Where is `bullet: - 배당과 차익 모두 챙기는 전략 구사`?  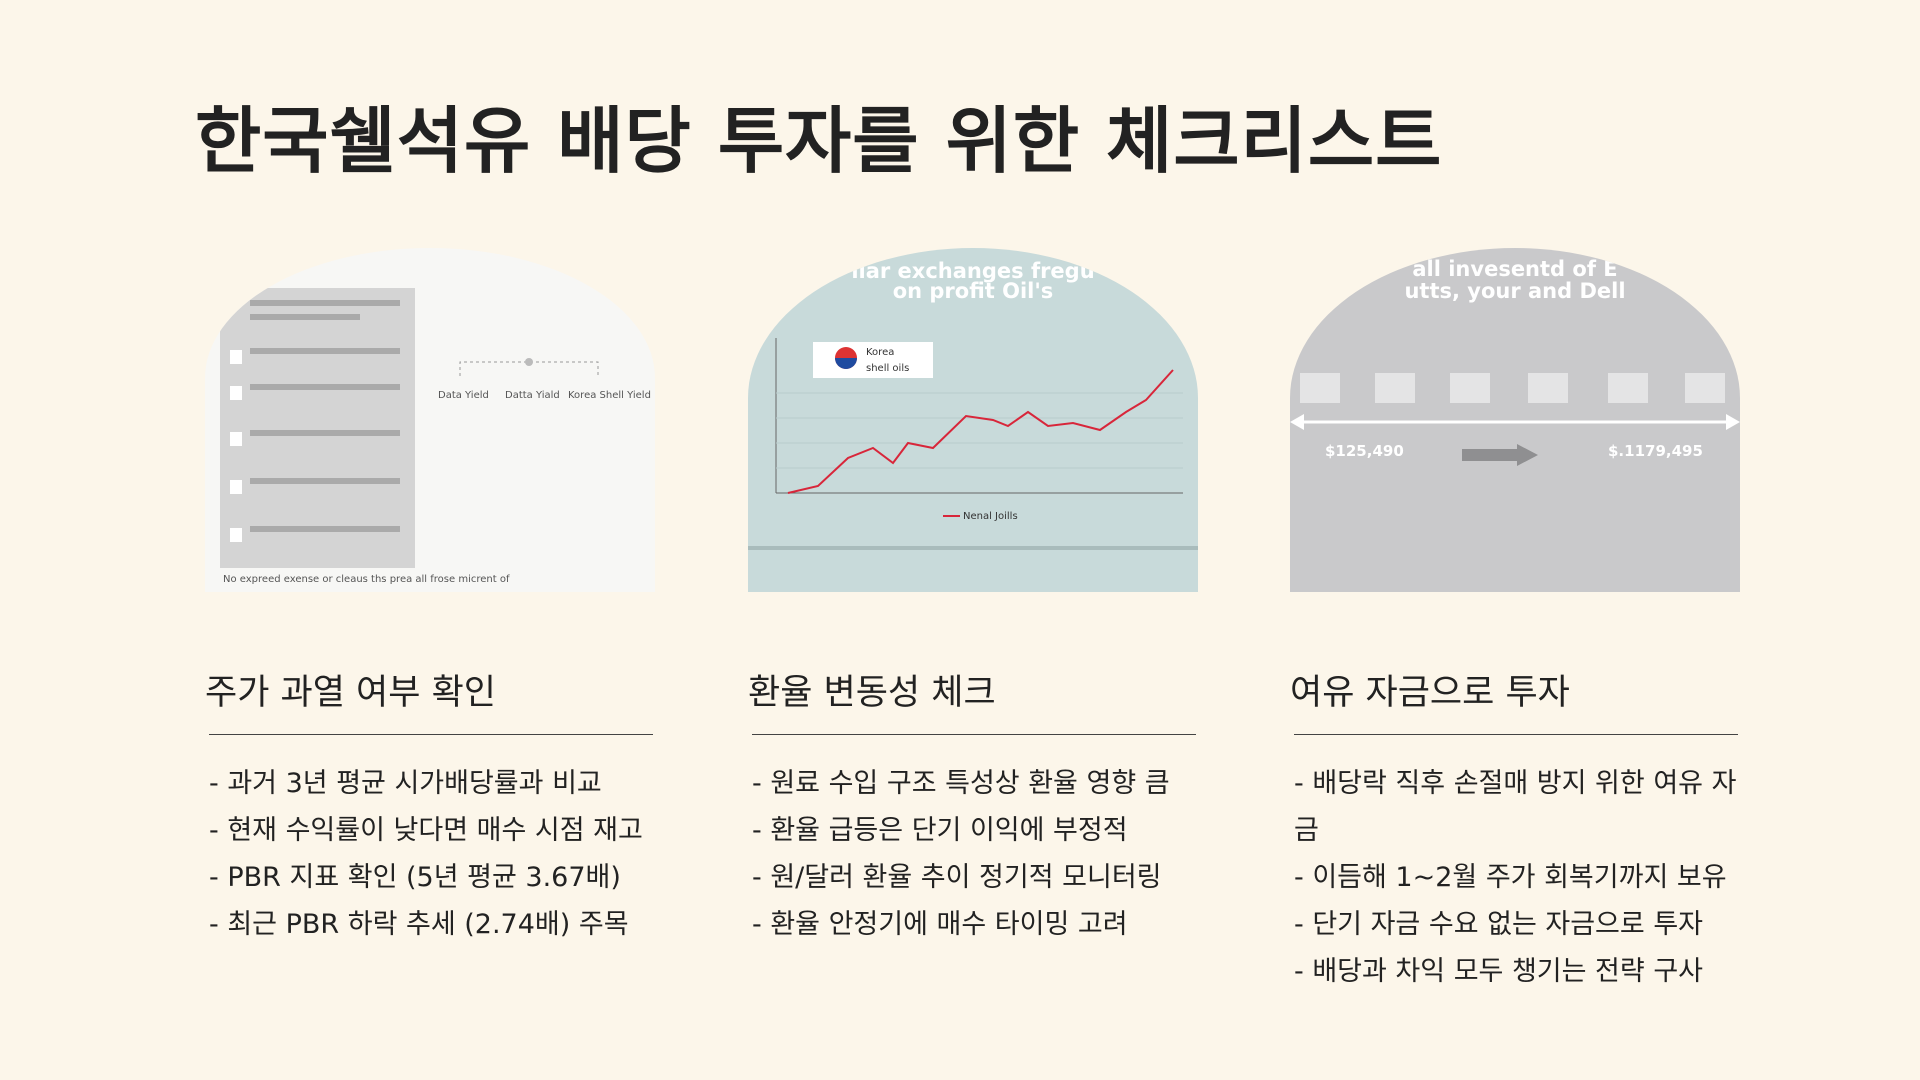
bullet: - 배당과 차익 모두 챙기는 전략 구사 is located at coordinates (1498, 971).